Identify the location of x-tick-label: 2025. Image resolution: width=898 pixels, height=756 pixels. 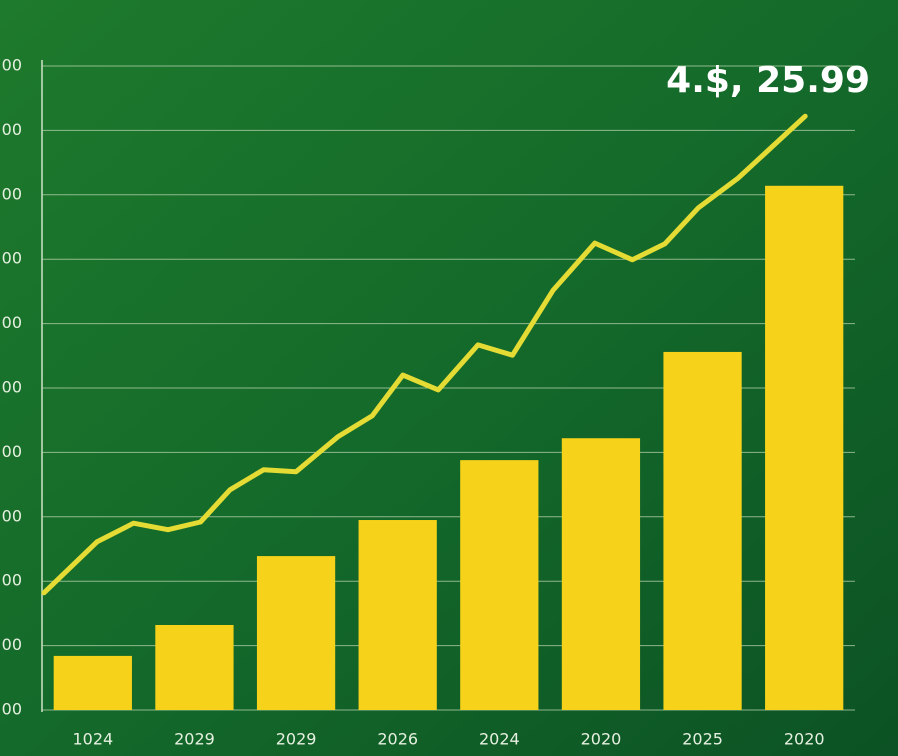
(702, 739).